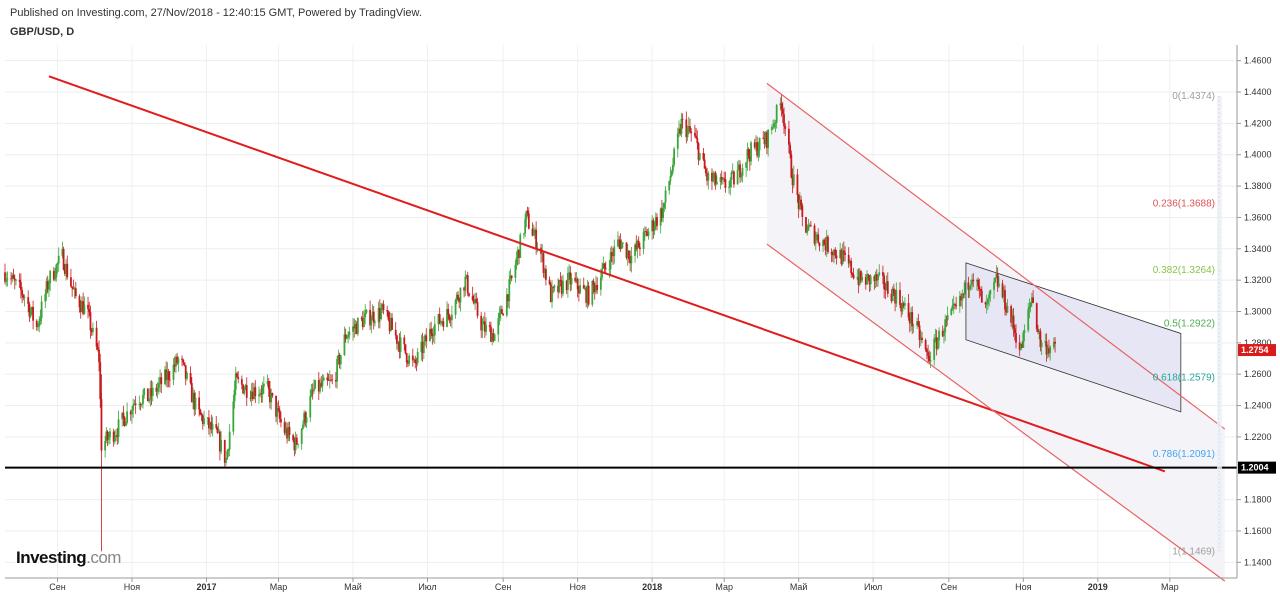  Describe the element at coordinates (1258, 343) in the screenshot. I see `y-tick-label: 1.2800` at that location.